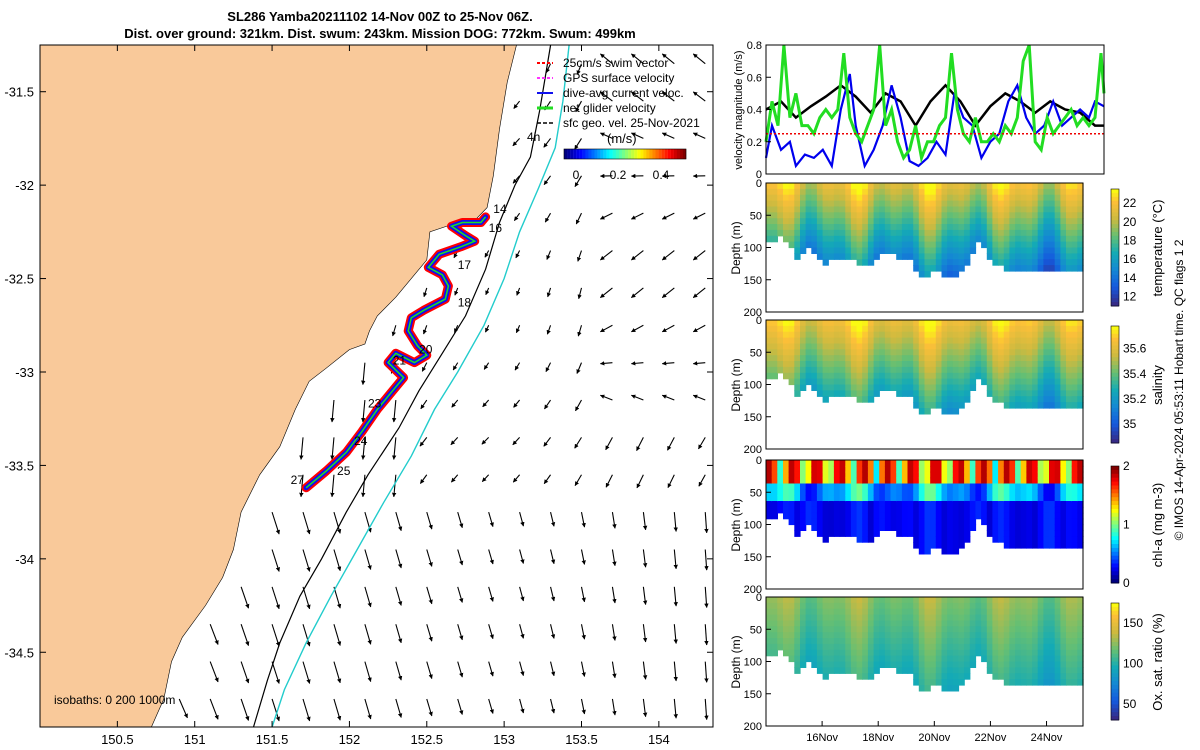 The width and height of the screenshot is (1200, 750). I want to click on section-xtick-label: 18Nov, so click(878, 738).